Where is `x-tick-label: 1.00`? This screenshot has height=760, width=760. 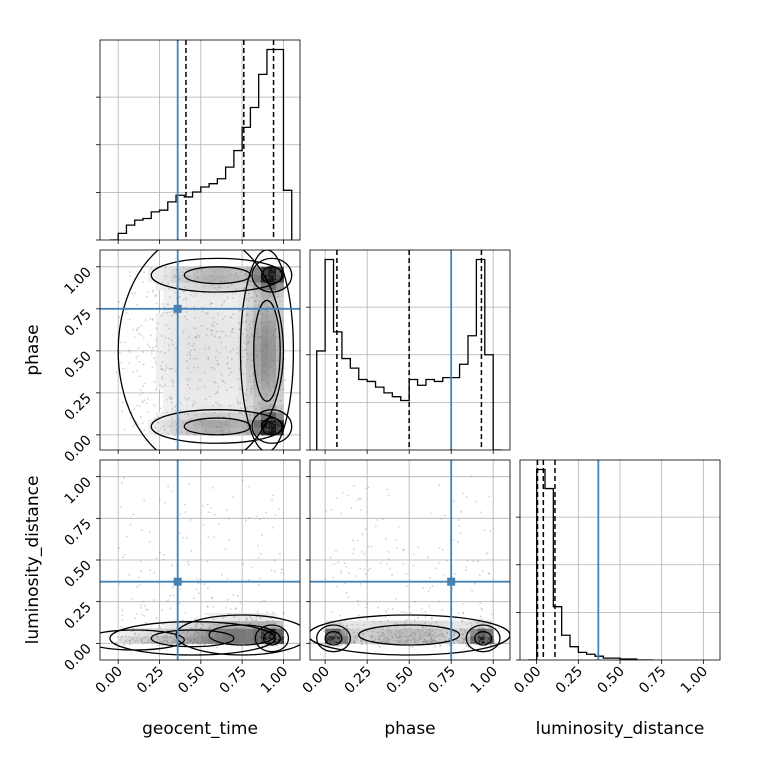 x-tick-label: 1.00 is located at coordinates (274, 680).